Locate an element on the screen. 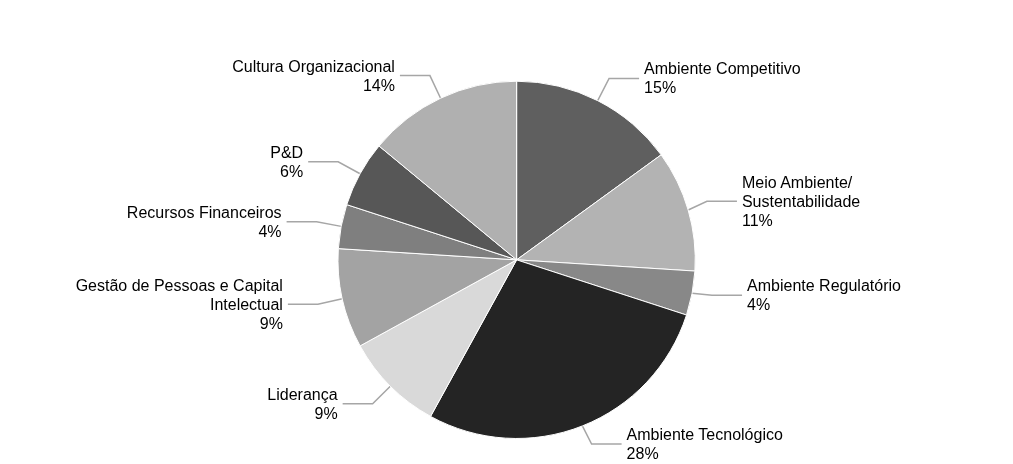  slice-label: Cultura Organizacional is located at coordinates (313, 66).